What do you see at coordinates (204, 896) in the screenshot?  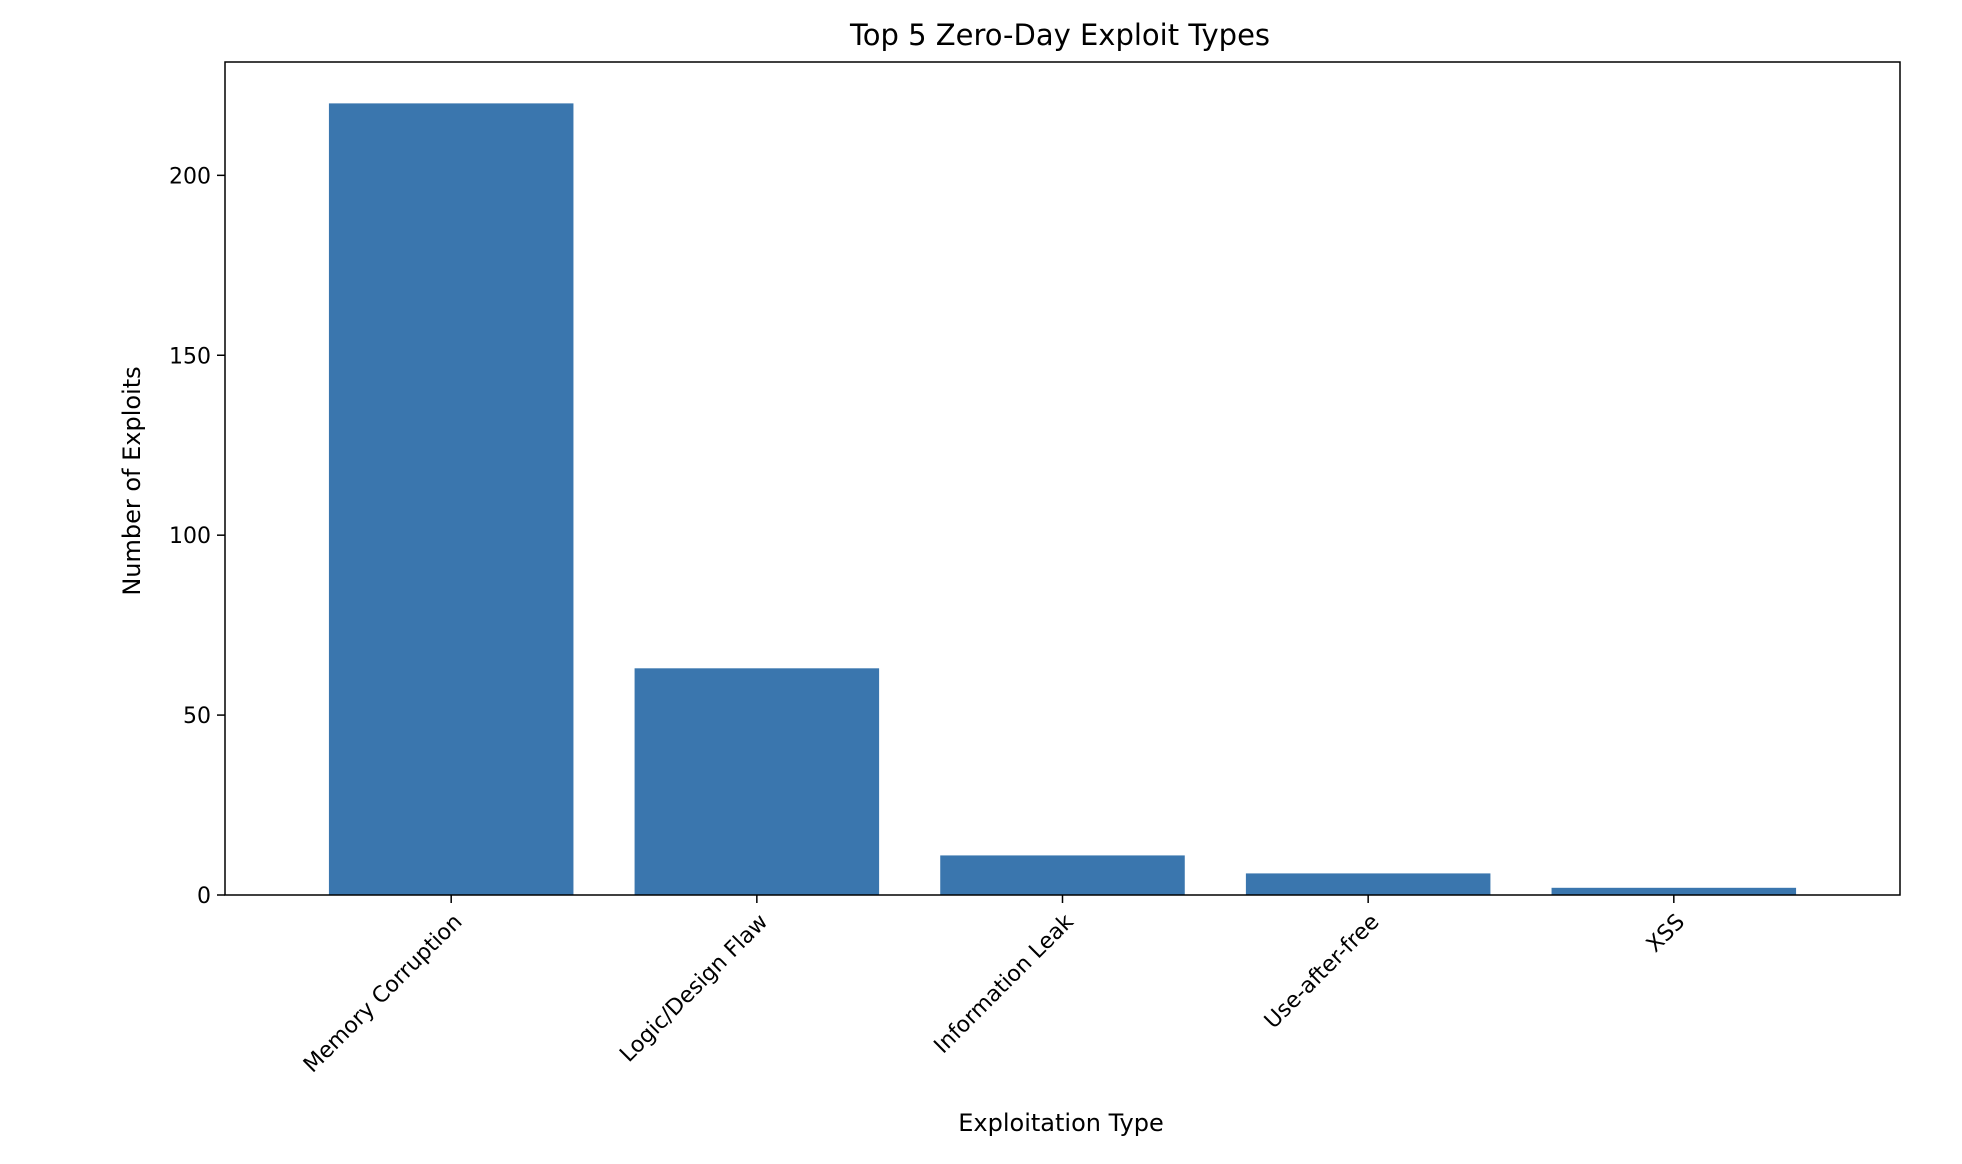 I see `y-tick-label-0: 0` at bounding box center [204, 896].